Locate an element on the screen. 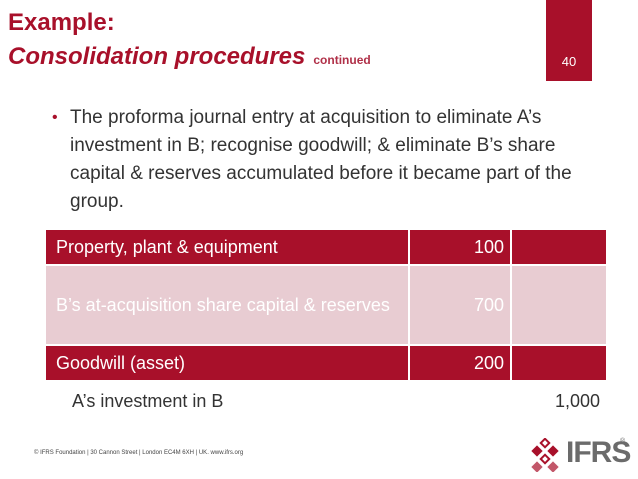  debit-cell: 200 is located at coordinates (460, 363).